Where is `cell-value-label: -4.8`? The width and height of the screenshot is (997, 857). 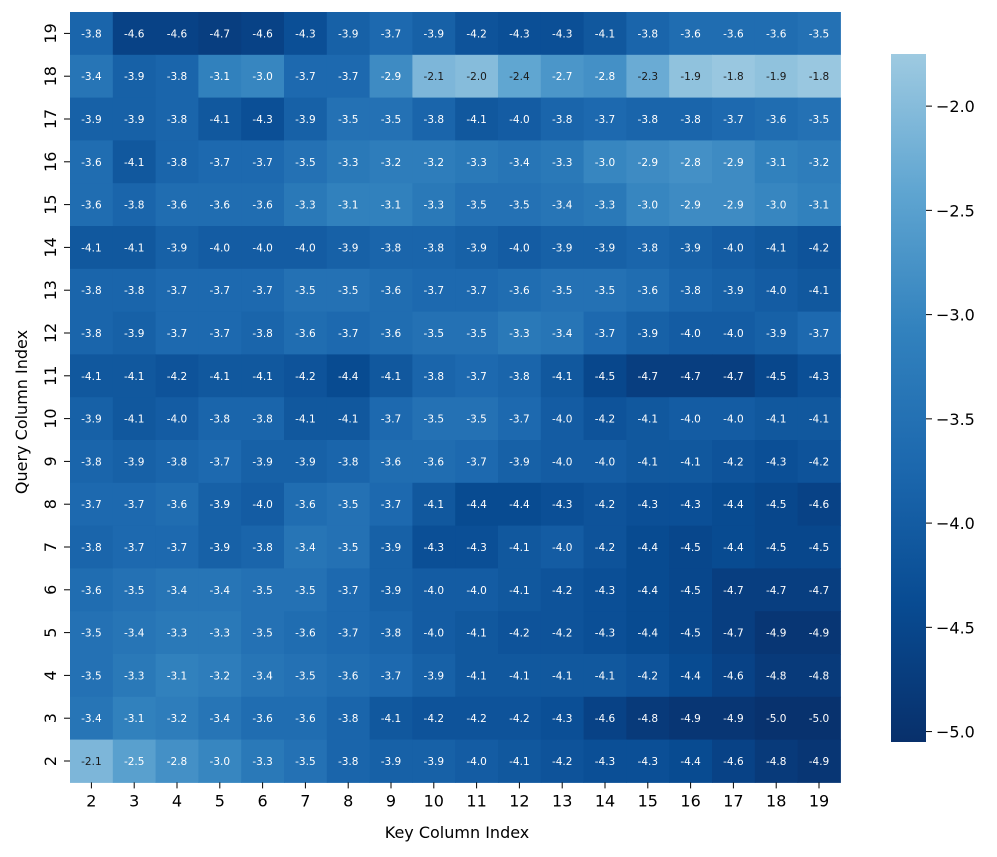 cell-value-label: -4.8 is located at coordinates (648, 719).